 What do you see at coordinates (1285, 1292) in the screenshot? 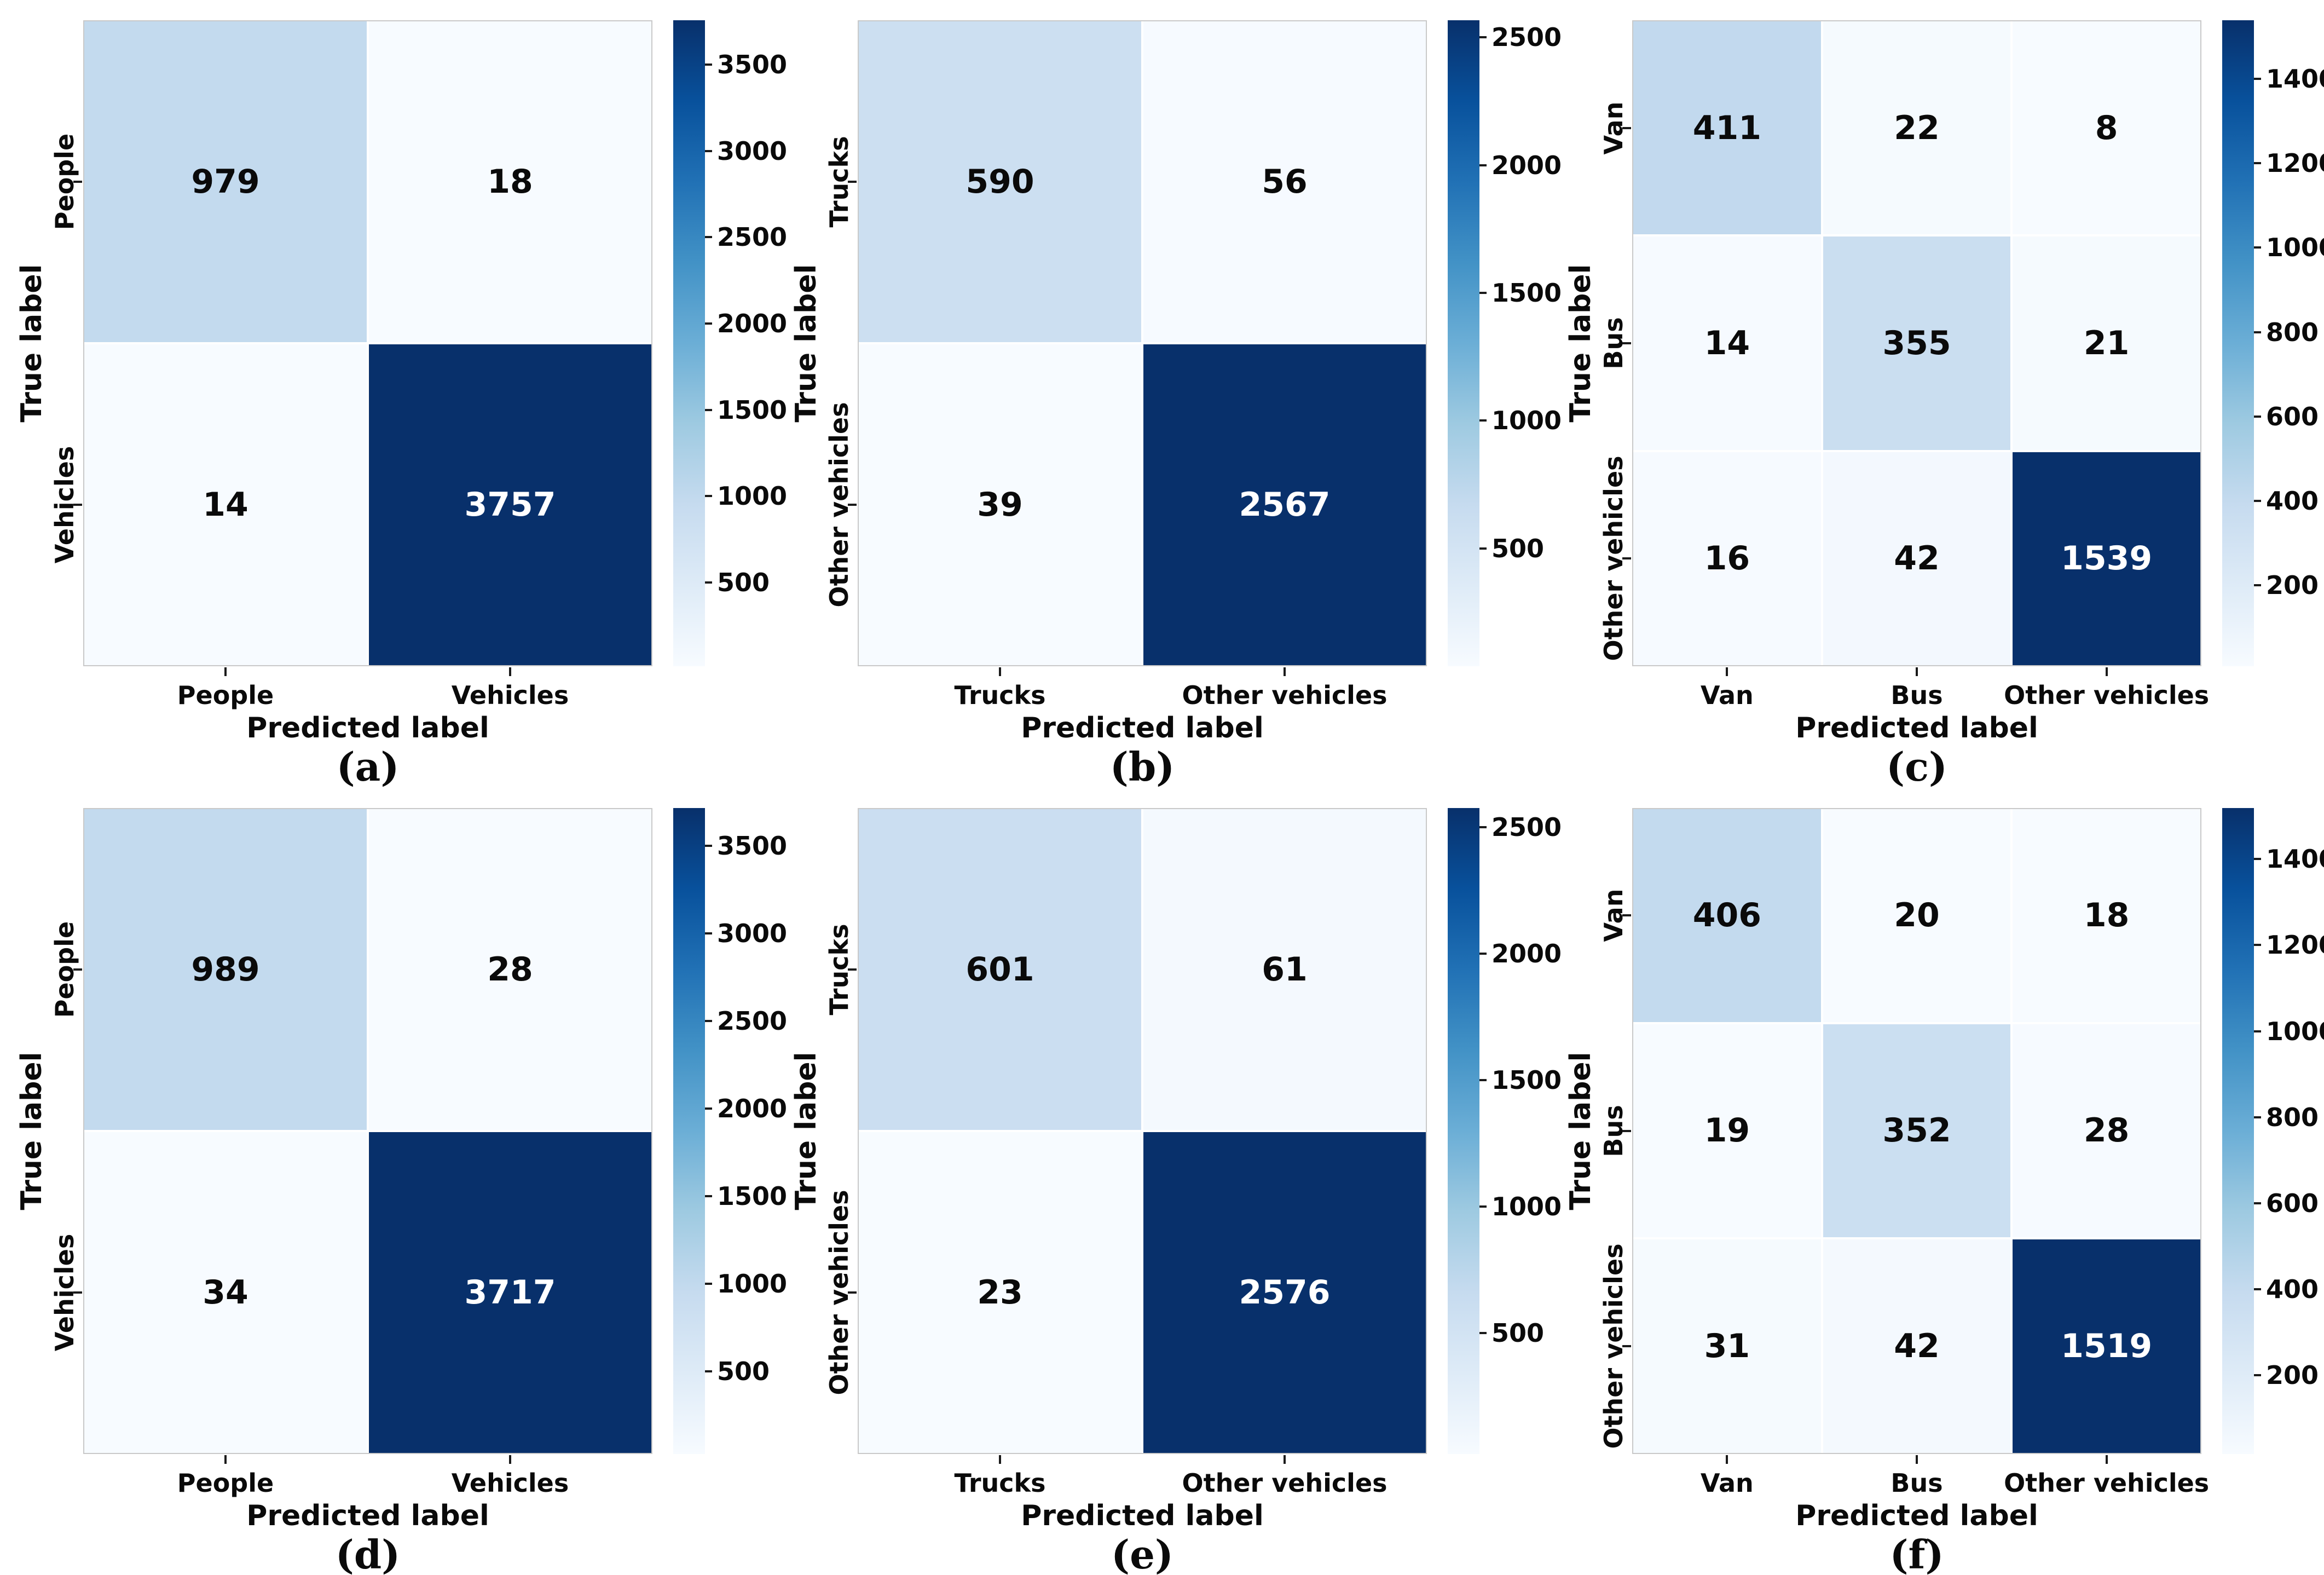
I see `cell-value: 2576` at bounding box center [1285, 1292].